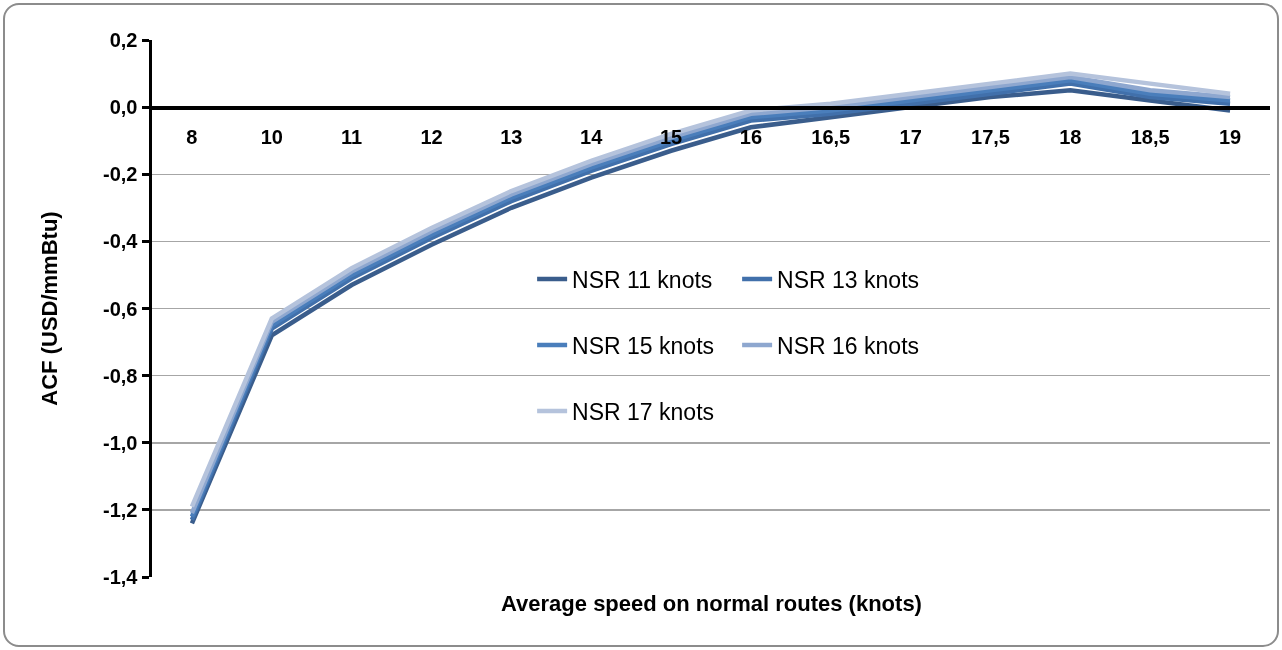 Image resolution: width=1282 pixels, height=650 pixels. I want to click on x-tick-label: 17,5, so click(990, 136).